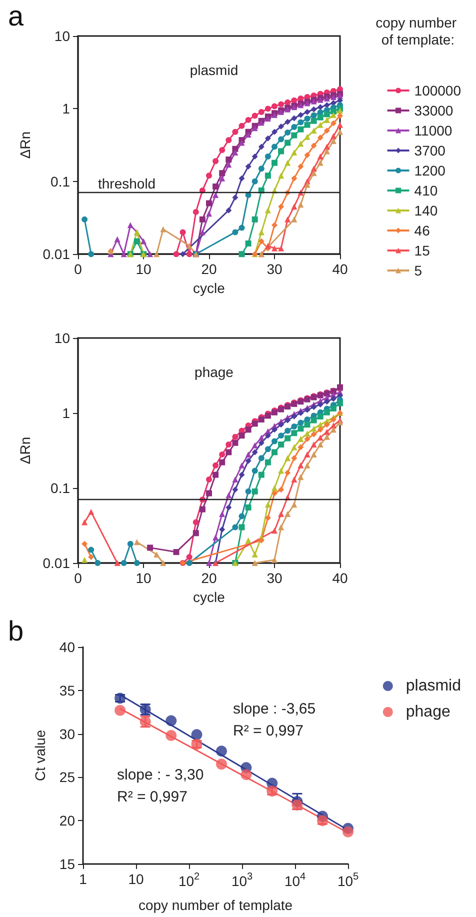 This screenshot has height=917, width=476. I want to click on y-tick-label: 30, so click(67, 734).